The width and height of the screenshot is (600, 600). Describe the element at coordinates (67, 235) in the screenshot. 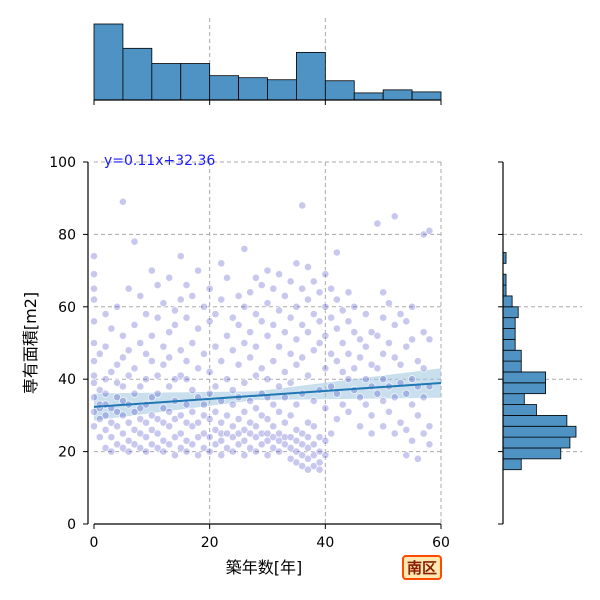

I see `y-tick-label: 80` at that location.